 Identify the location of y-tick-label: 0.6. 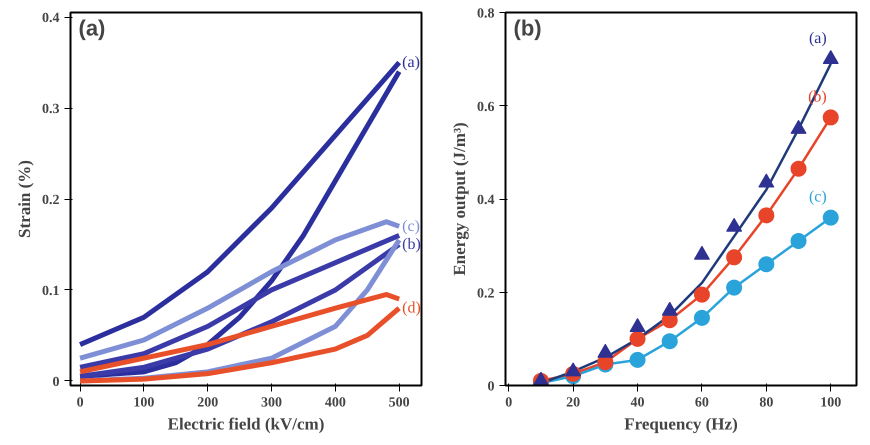
(485, 107).